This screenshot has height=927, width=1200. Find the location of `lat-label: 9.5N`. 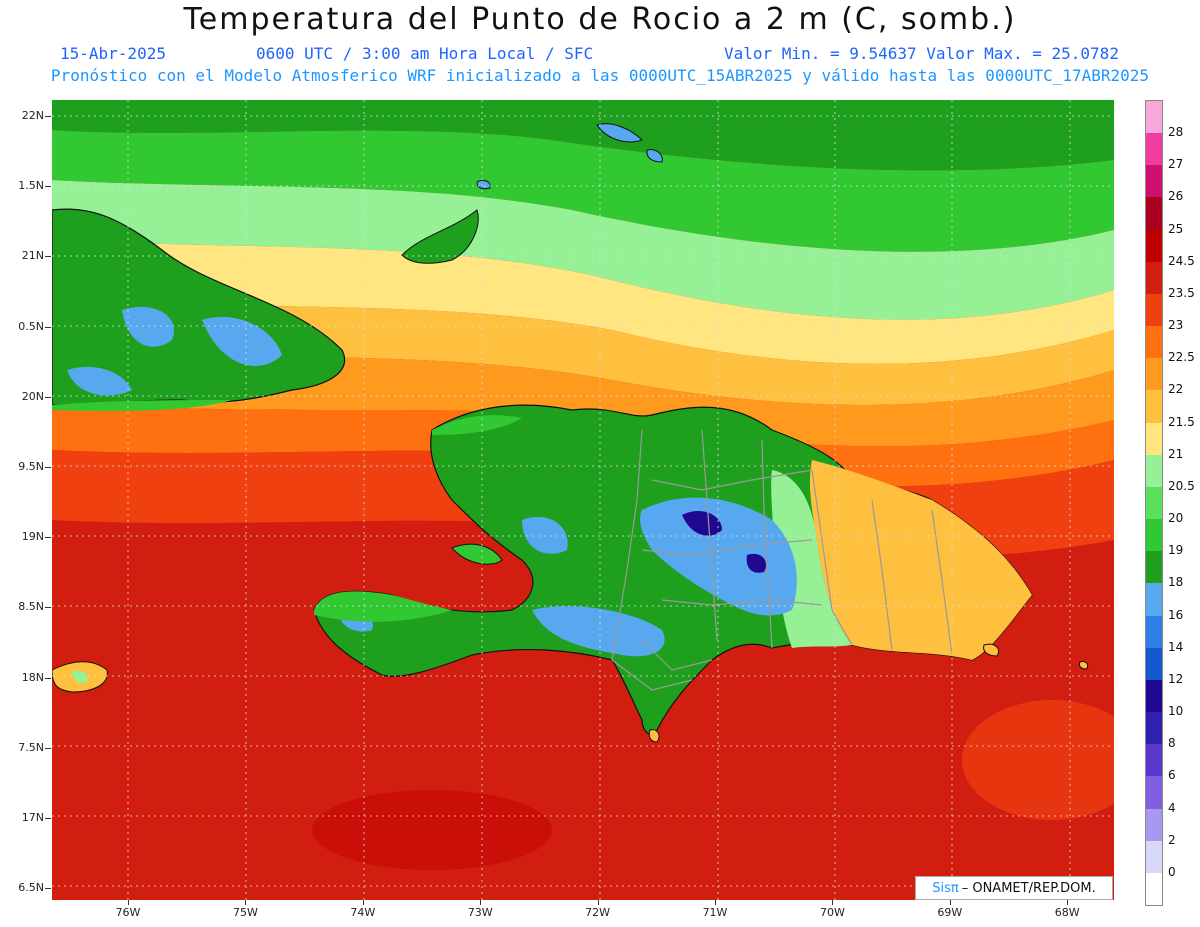

lat-label: 9.5N is located at coordinates (31, 466).